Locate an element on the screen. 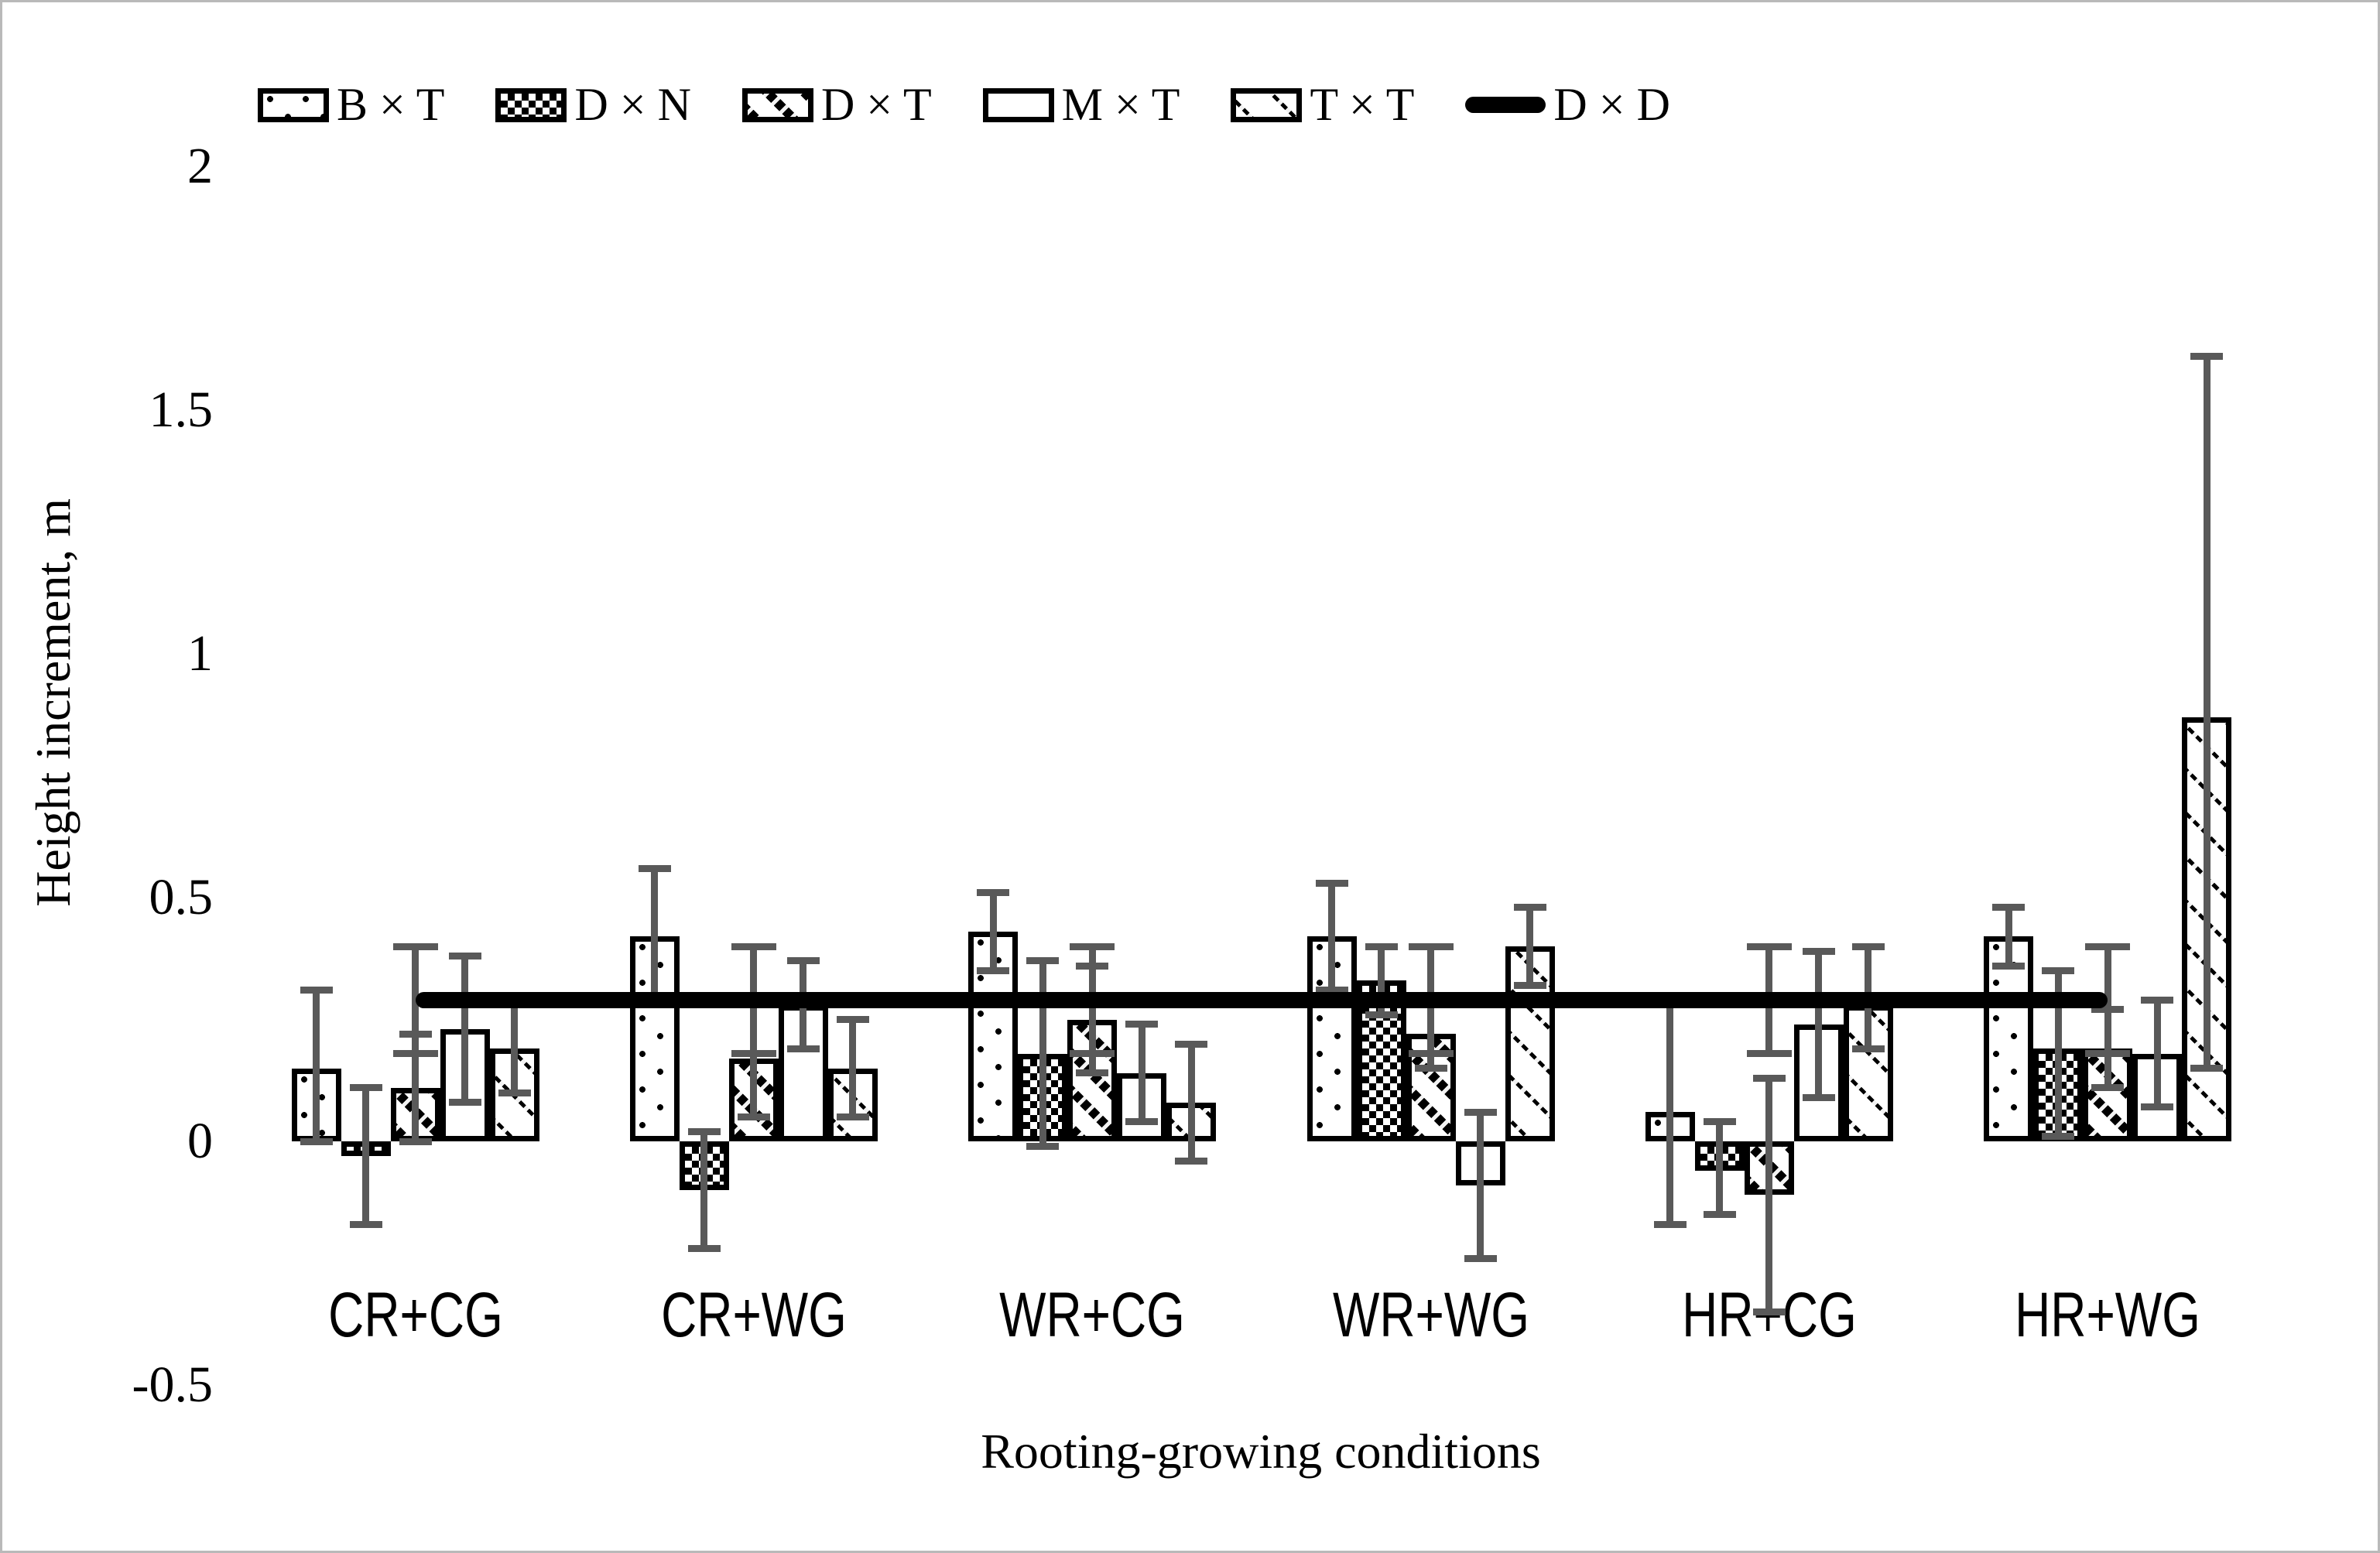 The height and width of the screenshot is (1553, 2380). legend-label: T × T is located at coordinates (1362, 105).